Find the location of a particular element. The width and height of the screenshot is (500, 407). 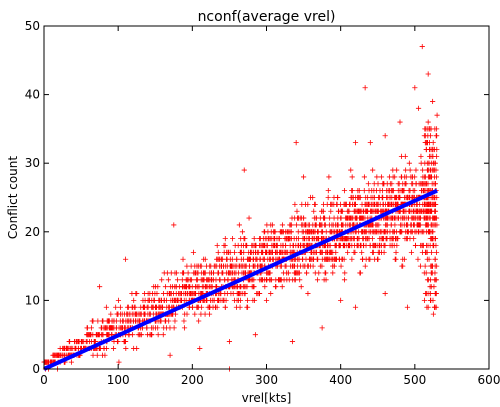

y-tick-label: 50 is located at coordinates (32, 26).